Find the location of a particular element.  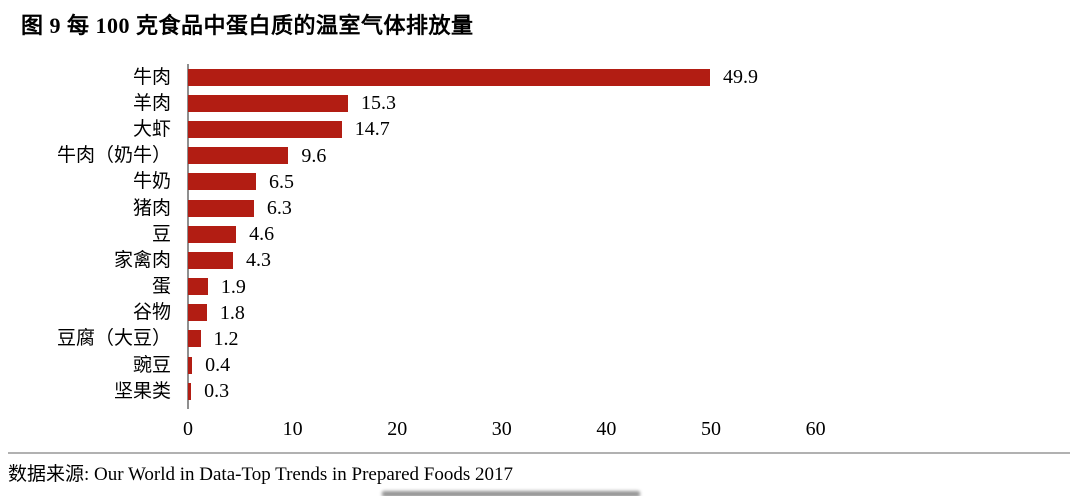

value-label: 0.3 is located at coordinates (217, 391).